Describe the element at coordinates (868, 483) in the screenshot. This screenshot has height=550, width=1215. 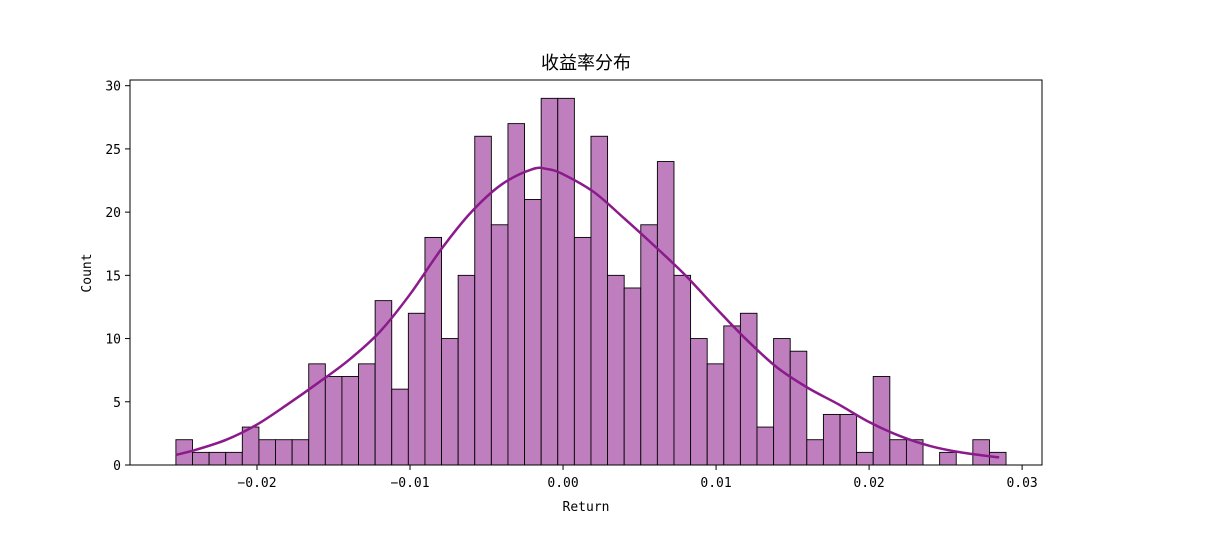
I see `x-tick-label: 0.02` at that location.